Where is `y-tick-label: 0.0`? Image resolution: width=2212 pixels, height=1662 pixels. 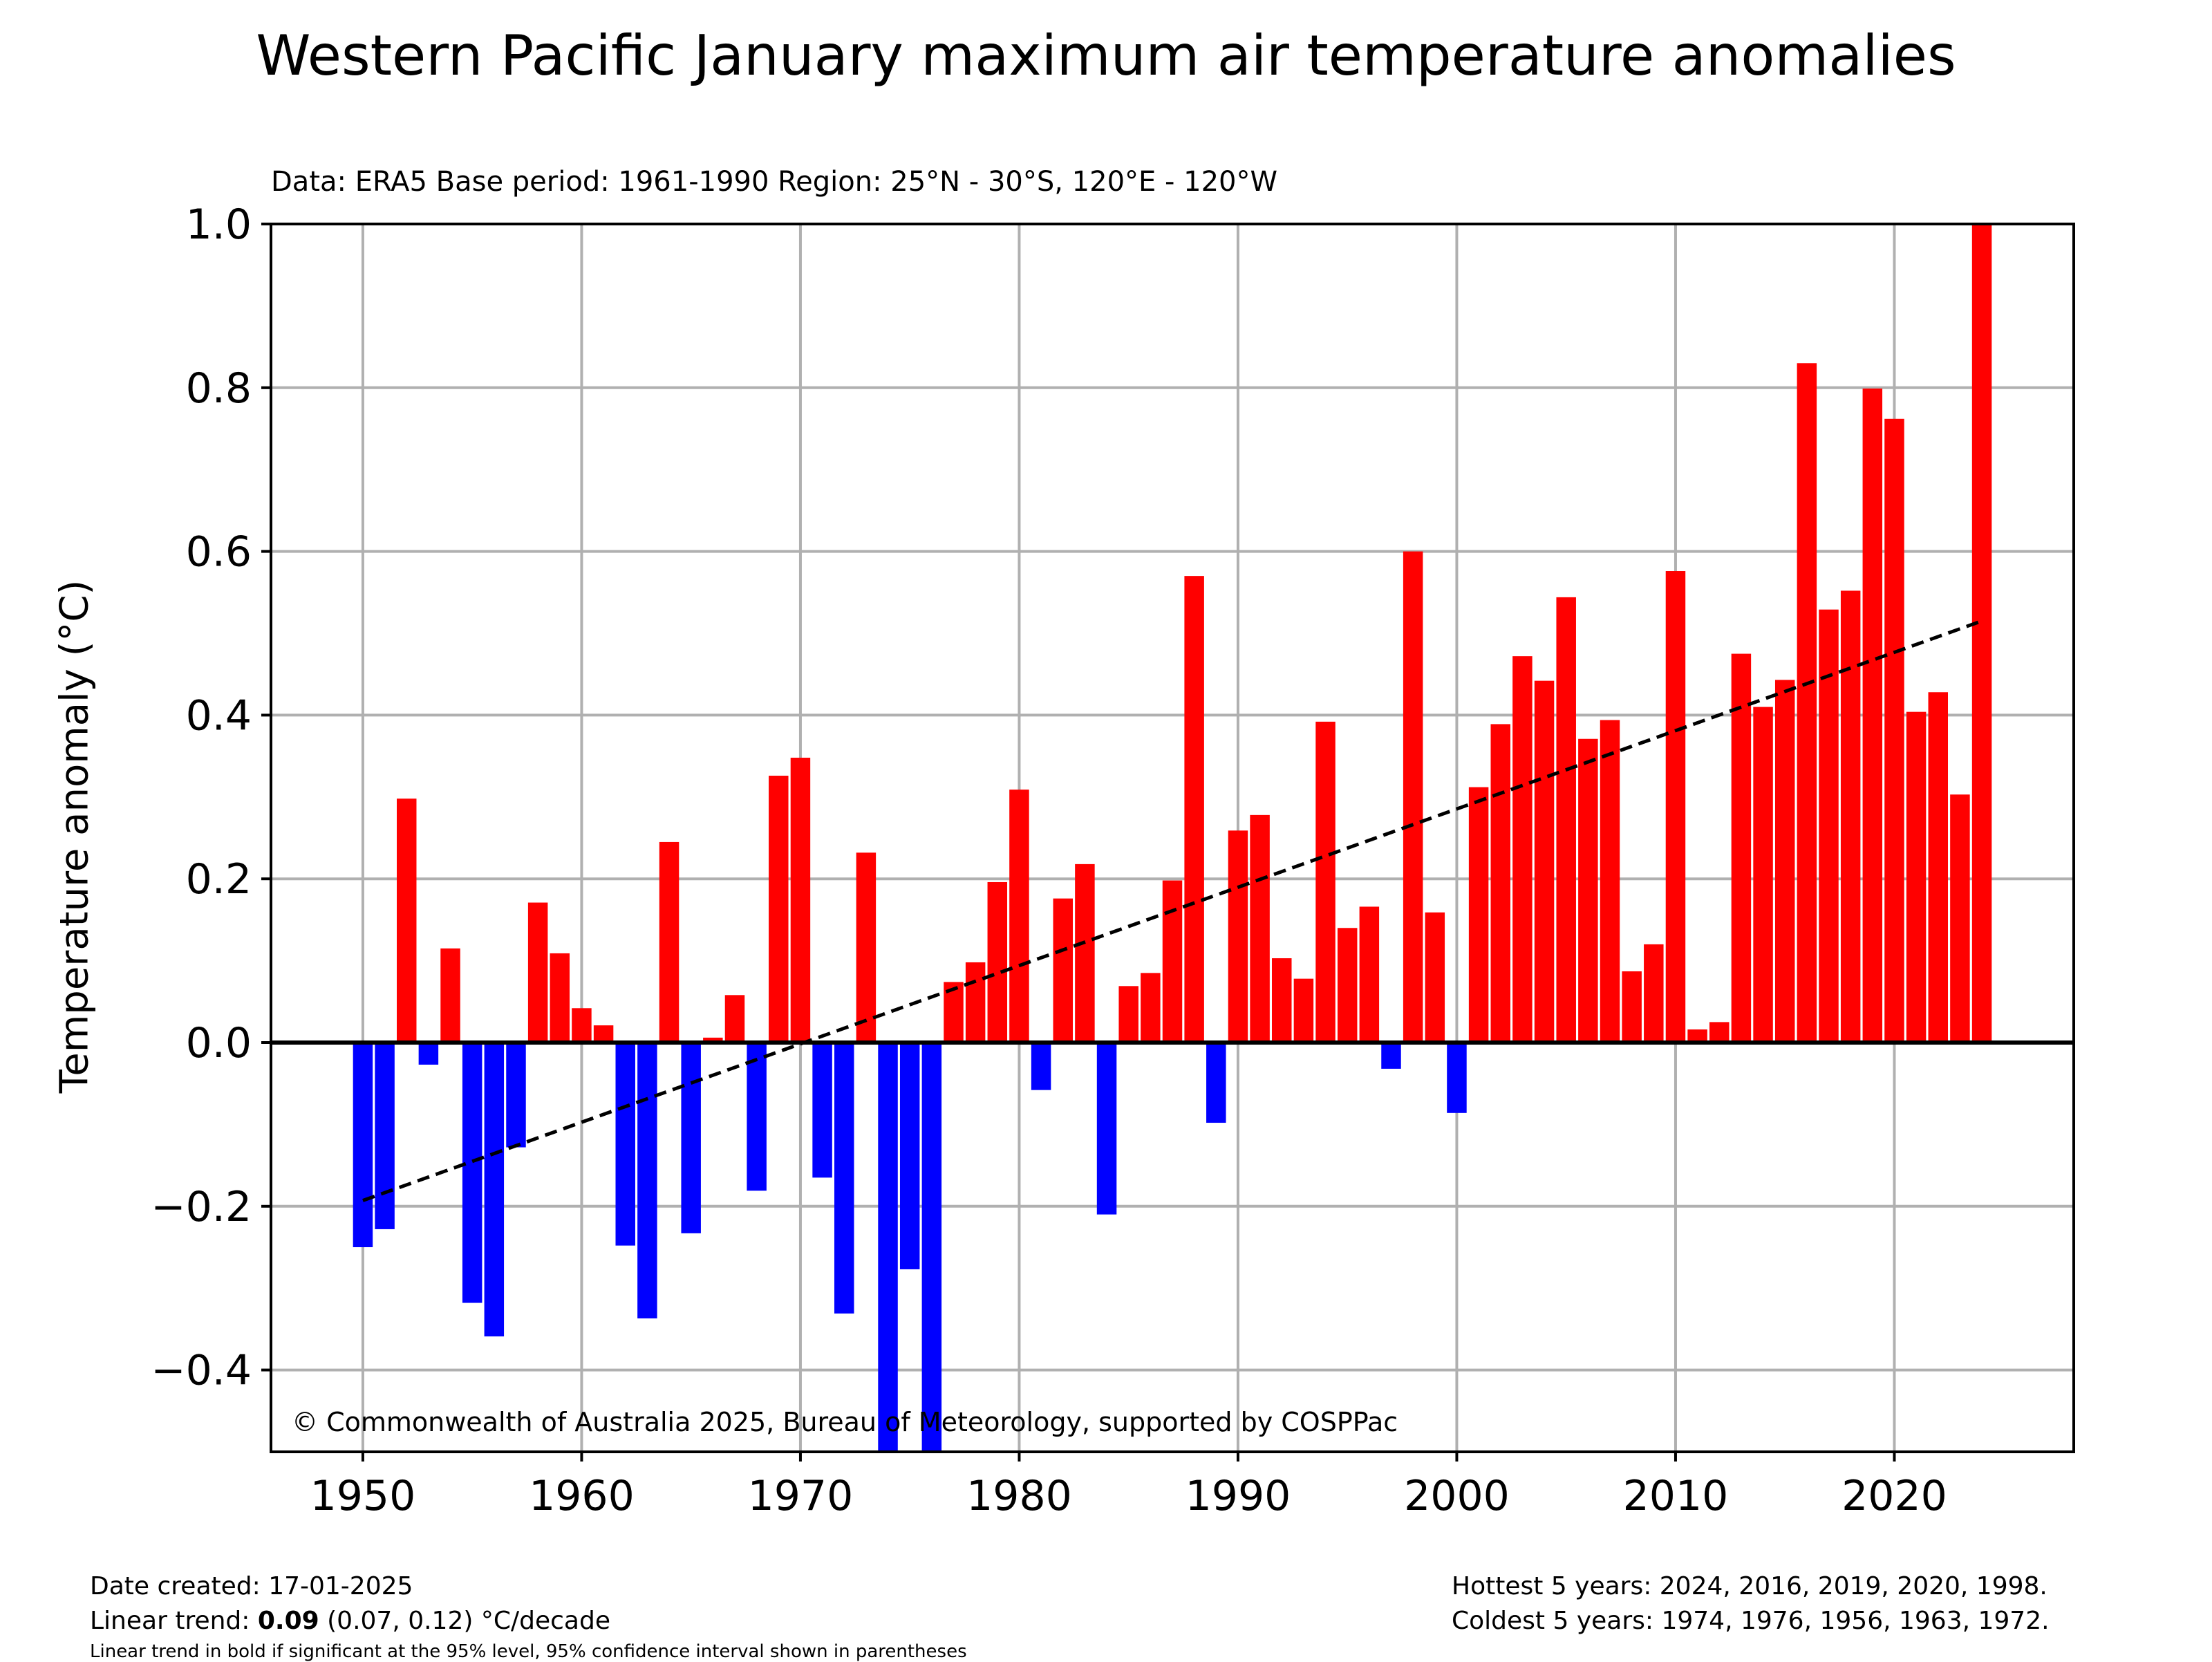 y-tick-label: 0.0 is located at coordinates (219, 1043).